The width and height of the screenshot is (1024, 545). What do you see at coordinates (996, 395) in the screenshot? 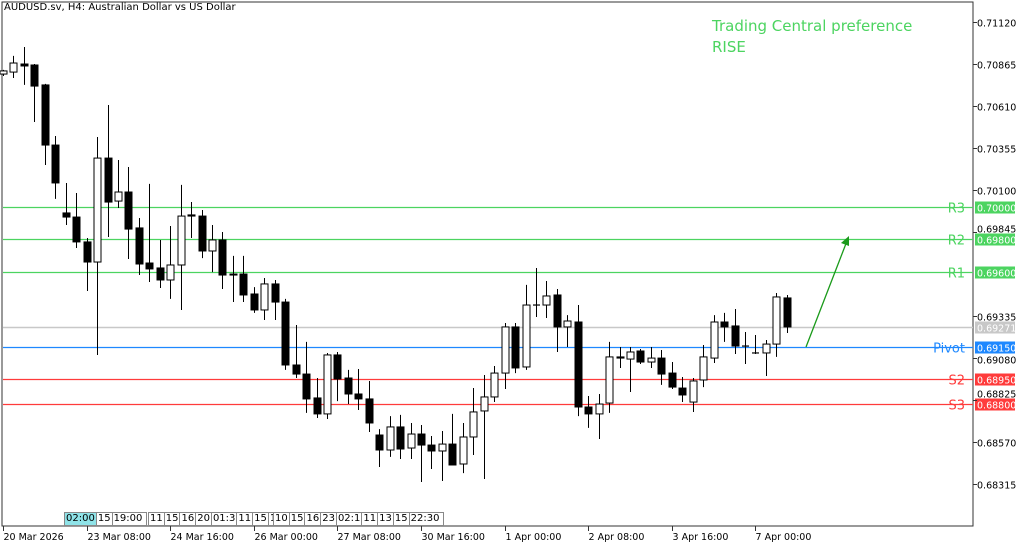
I see `y-tick-label: 0.68825` at bounding box center [996, 395].